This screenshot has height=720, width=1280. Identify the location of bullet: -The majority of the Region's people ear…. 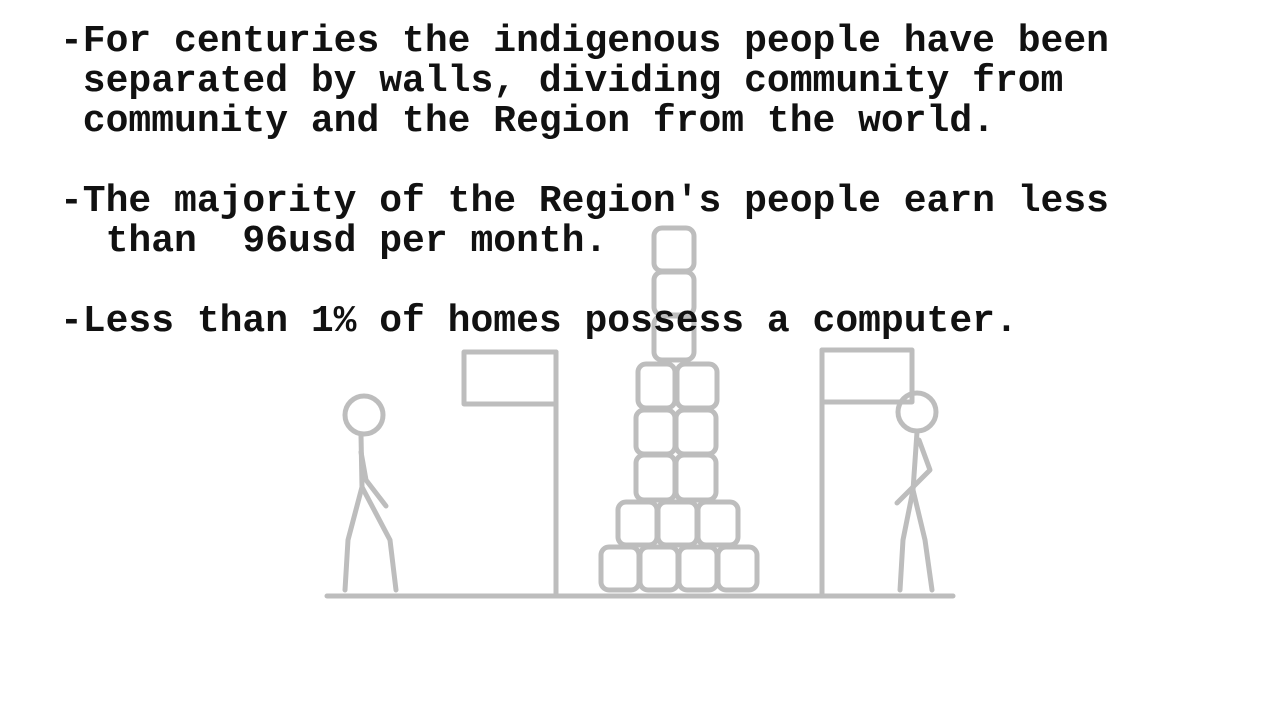
(584, 222).